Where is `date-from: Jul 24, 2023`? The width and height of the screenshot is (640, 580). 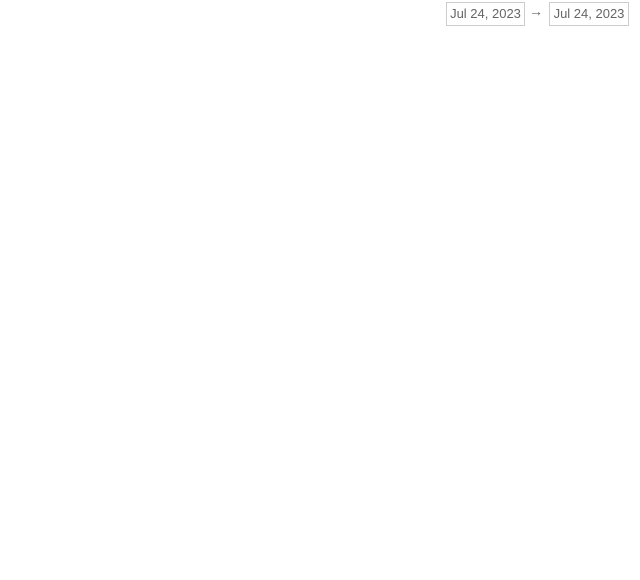
date-from: Jul 24, 2023 is located at coordinates (485, 14).